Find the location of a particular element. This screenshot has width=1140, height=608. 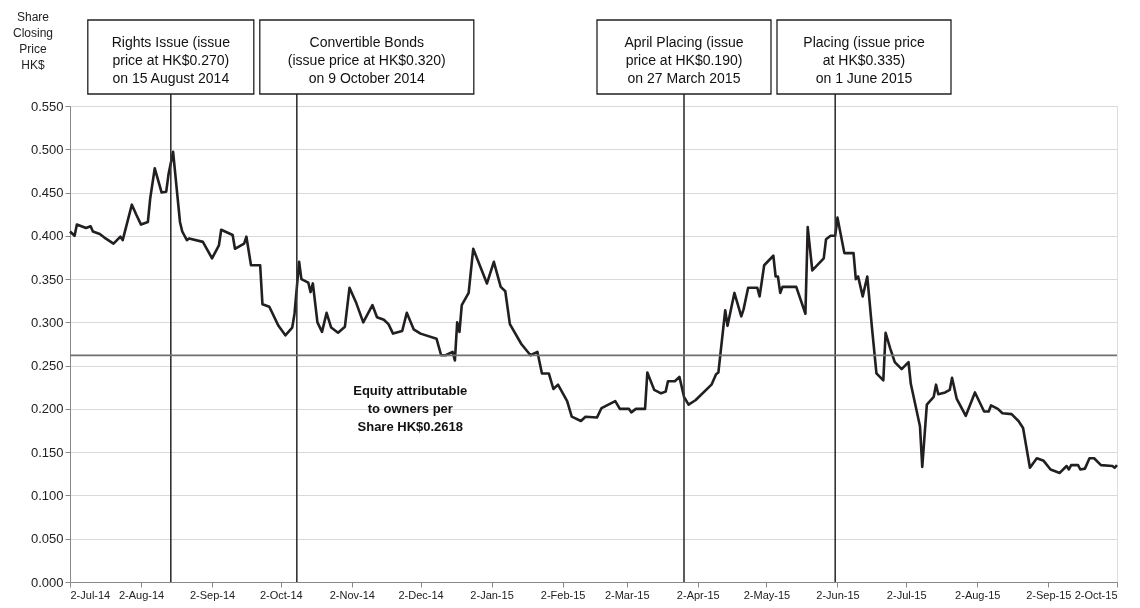

y-tick-label: 0.350 is located at coordinates (47, 279).